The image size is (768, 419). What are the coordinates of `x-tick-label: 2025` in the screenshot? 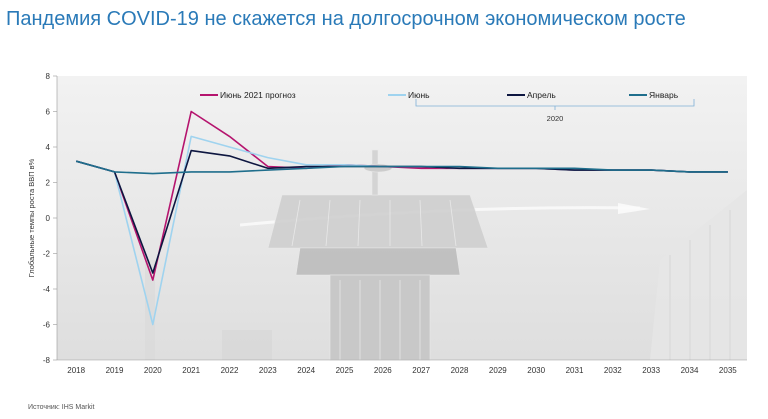 It's located at (345, 370).